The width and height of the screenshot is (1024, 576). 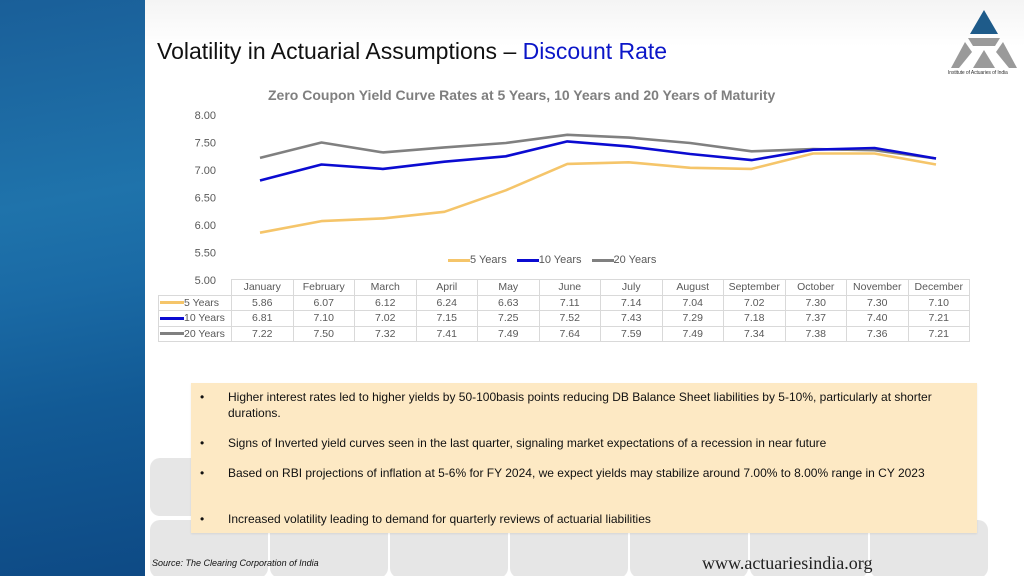 What do you see at coordinates (787, 563) in the screenshot?
I see `website-link: www.actuariesindia.org` at bounding box center [787, 563].